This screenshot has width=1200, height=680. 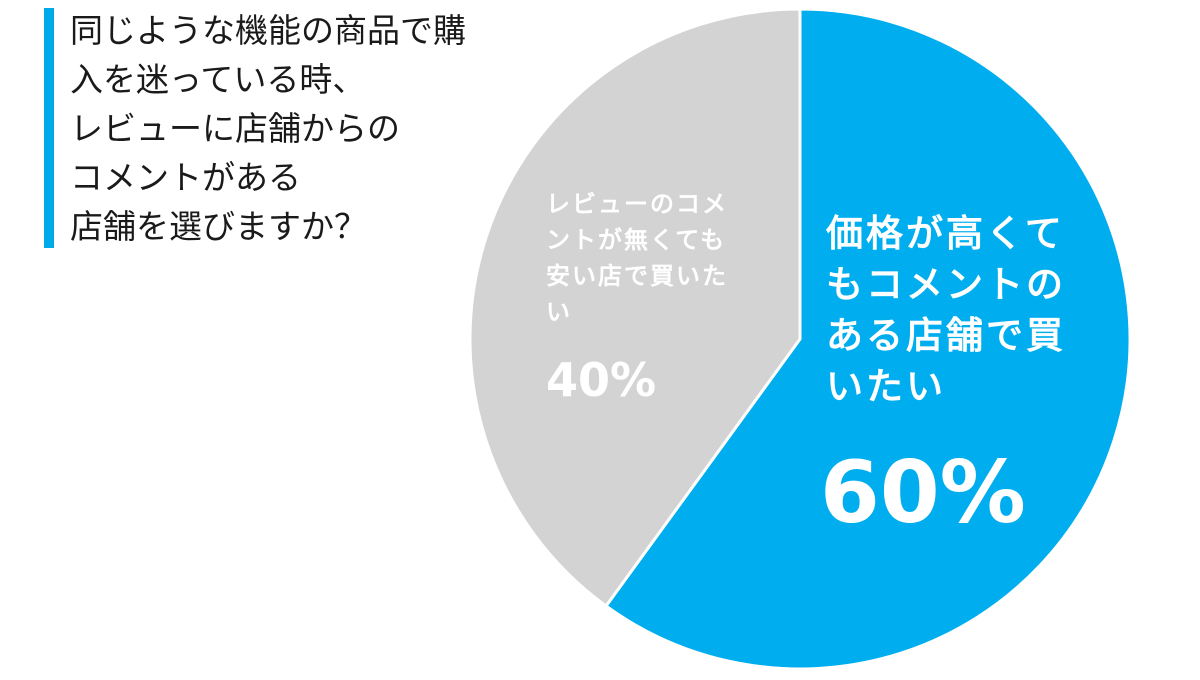 I want to click on slice-value-label: 40%, so click(x=601, y=380).